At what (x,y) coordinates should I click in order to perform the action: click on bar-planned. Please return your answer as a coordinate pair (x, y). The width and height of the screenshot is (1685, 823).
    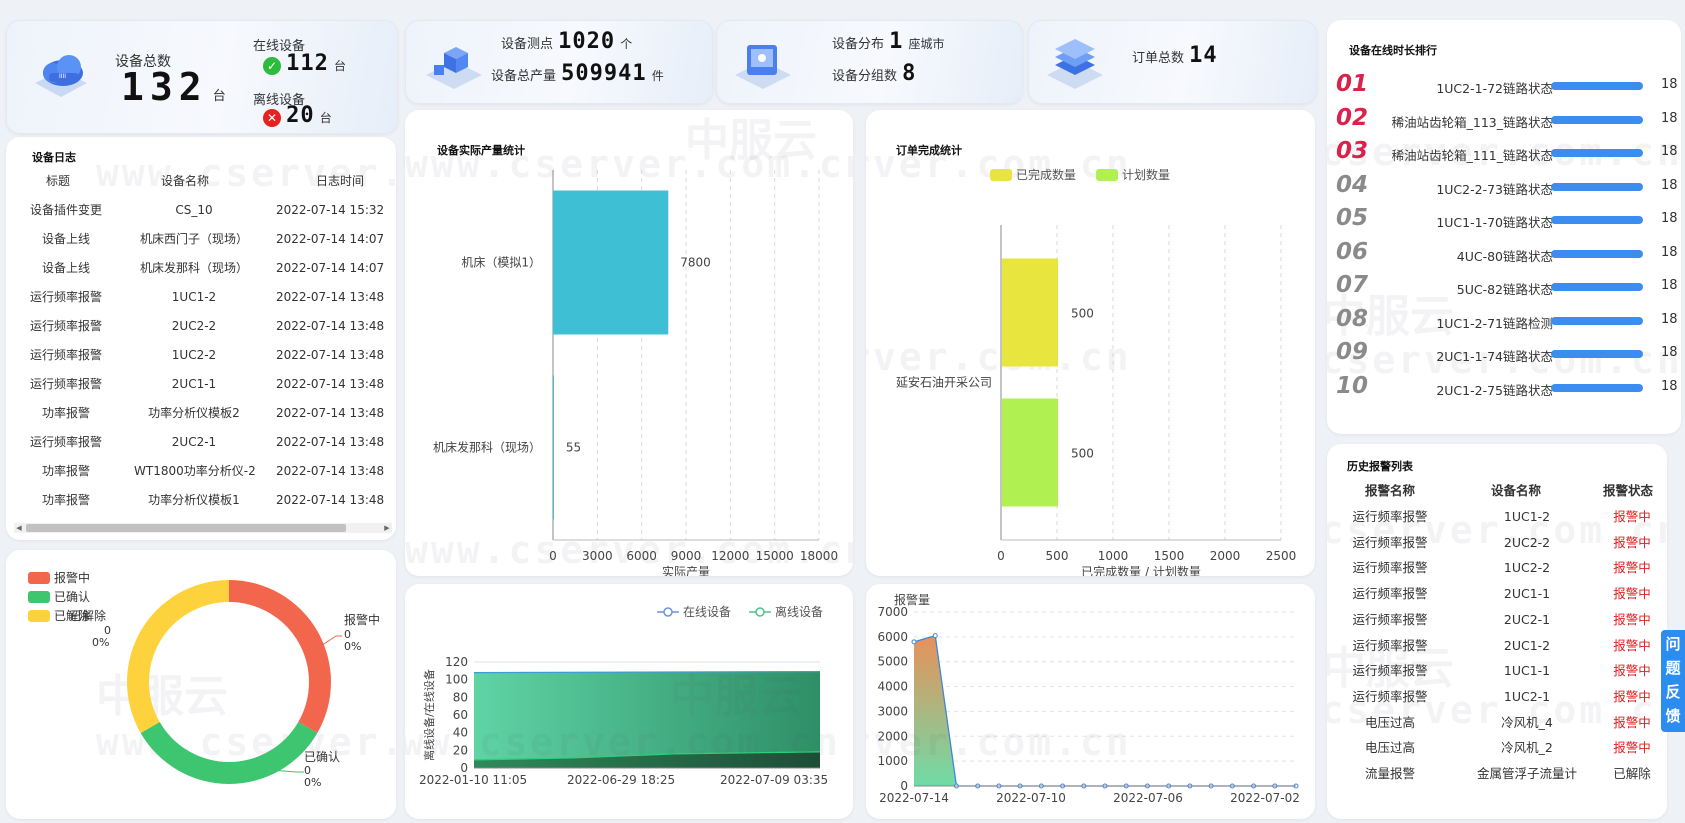
    Looking at the image, I should click on (1030, 452).